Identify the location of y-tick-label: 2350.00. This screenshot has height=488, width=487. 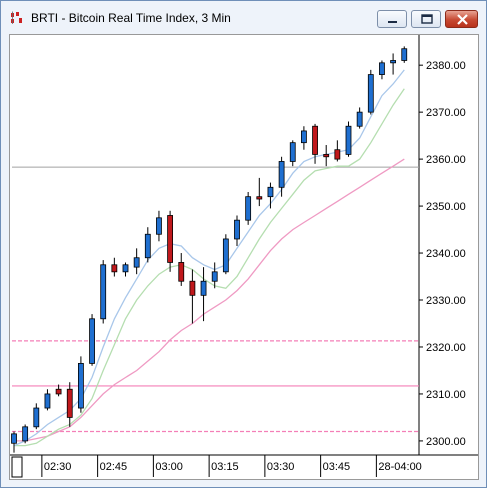
(446, 207).